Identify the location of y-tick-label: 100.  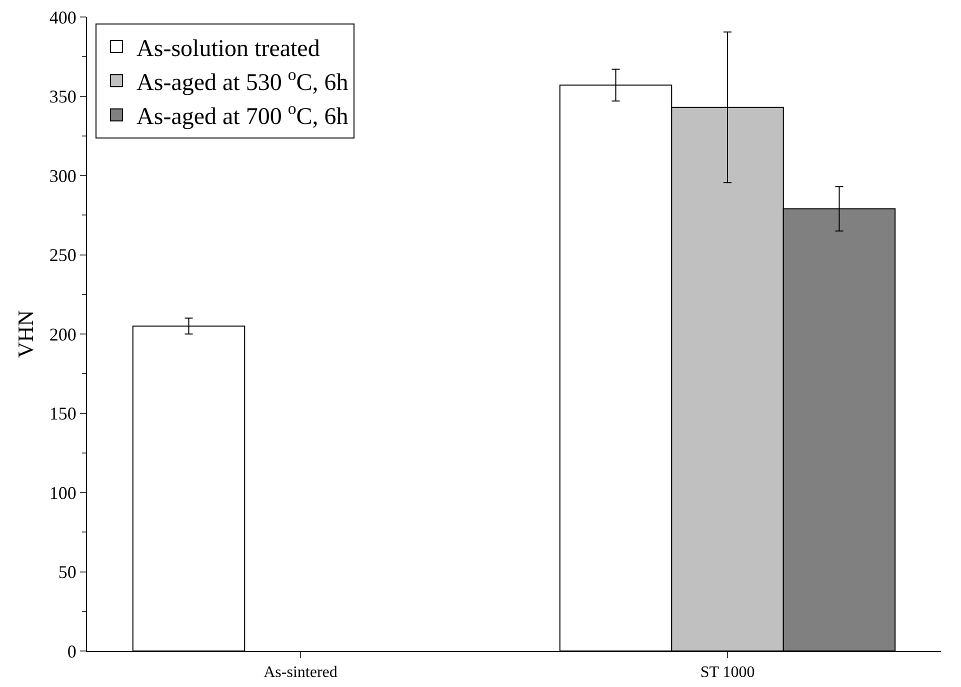
(62, 492).